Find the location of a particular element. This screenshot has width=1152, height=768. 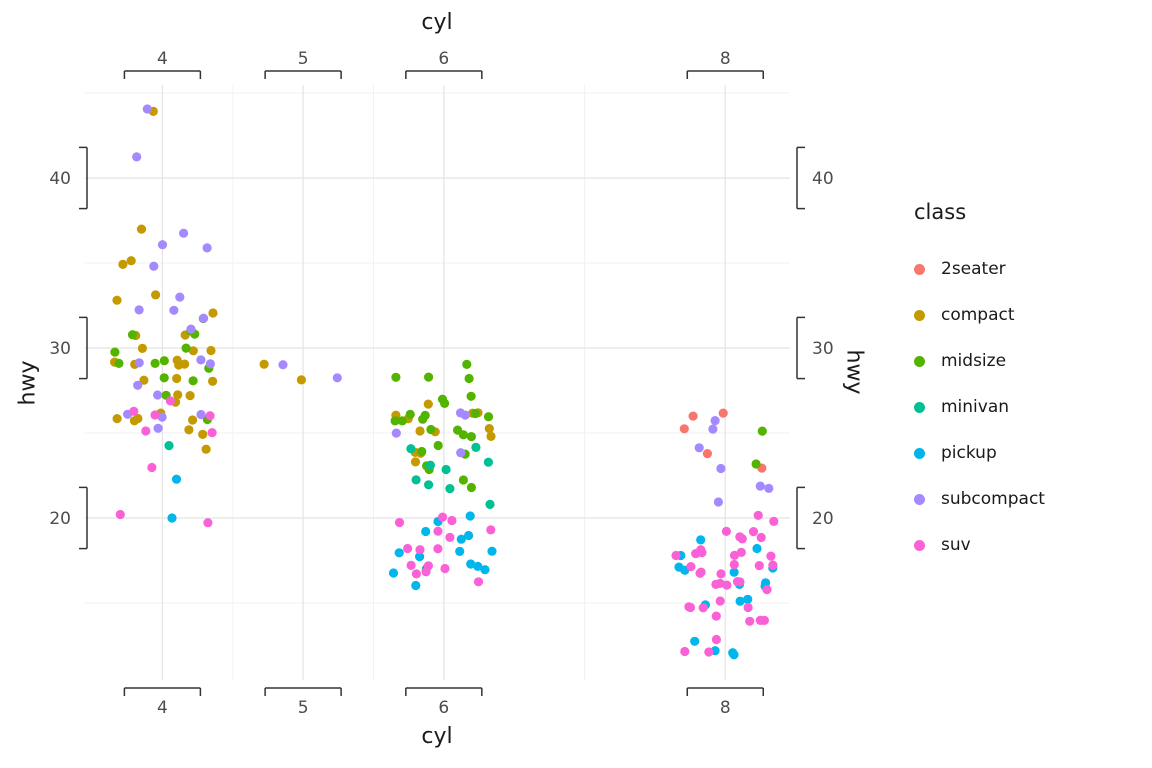

legend-item-compact: compact is located at coordinates (979, 315).